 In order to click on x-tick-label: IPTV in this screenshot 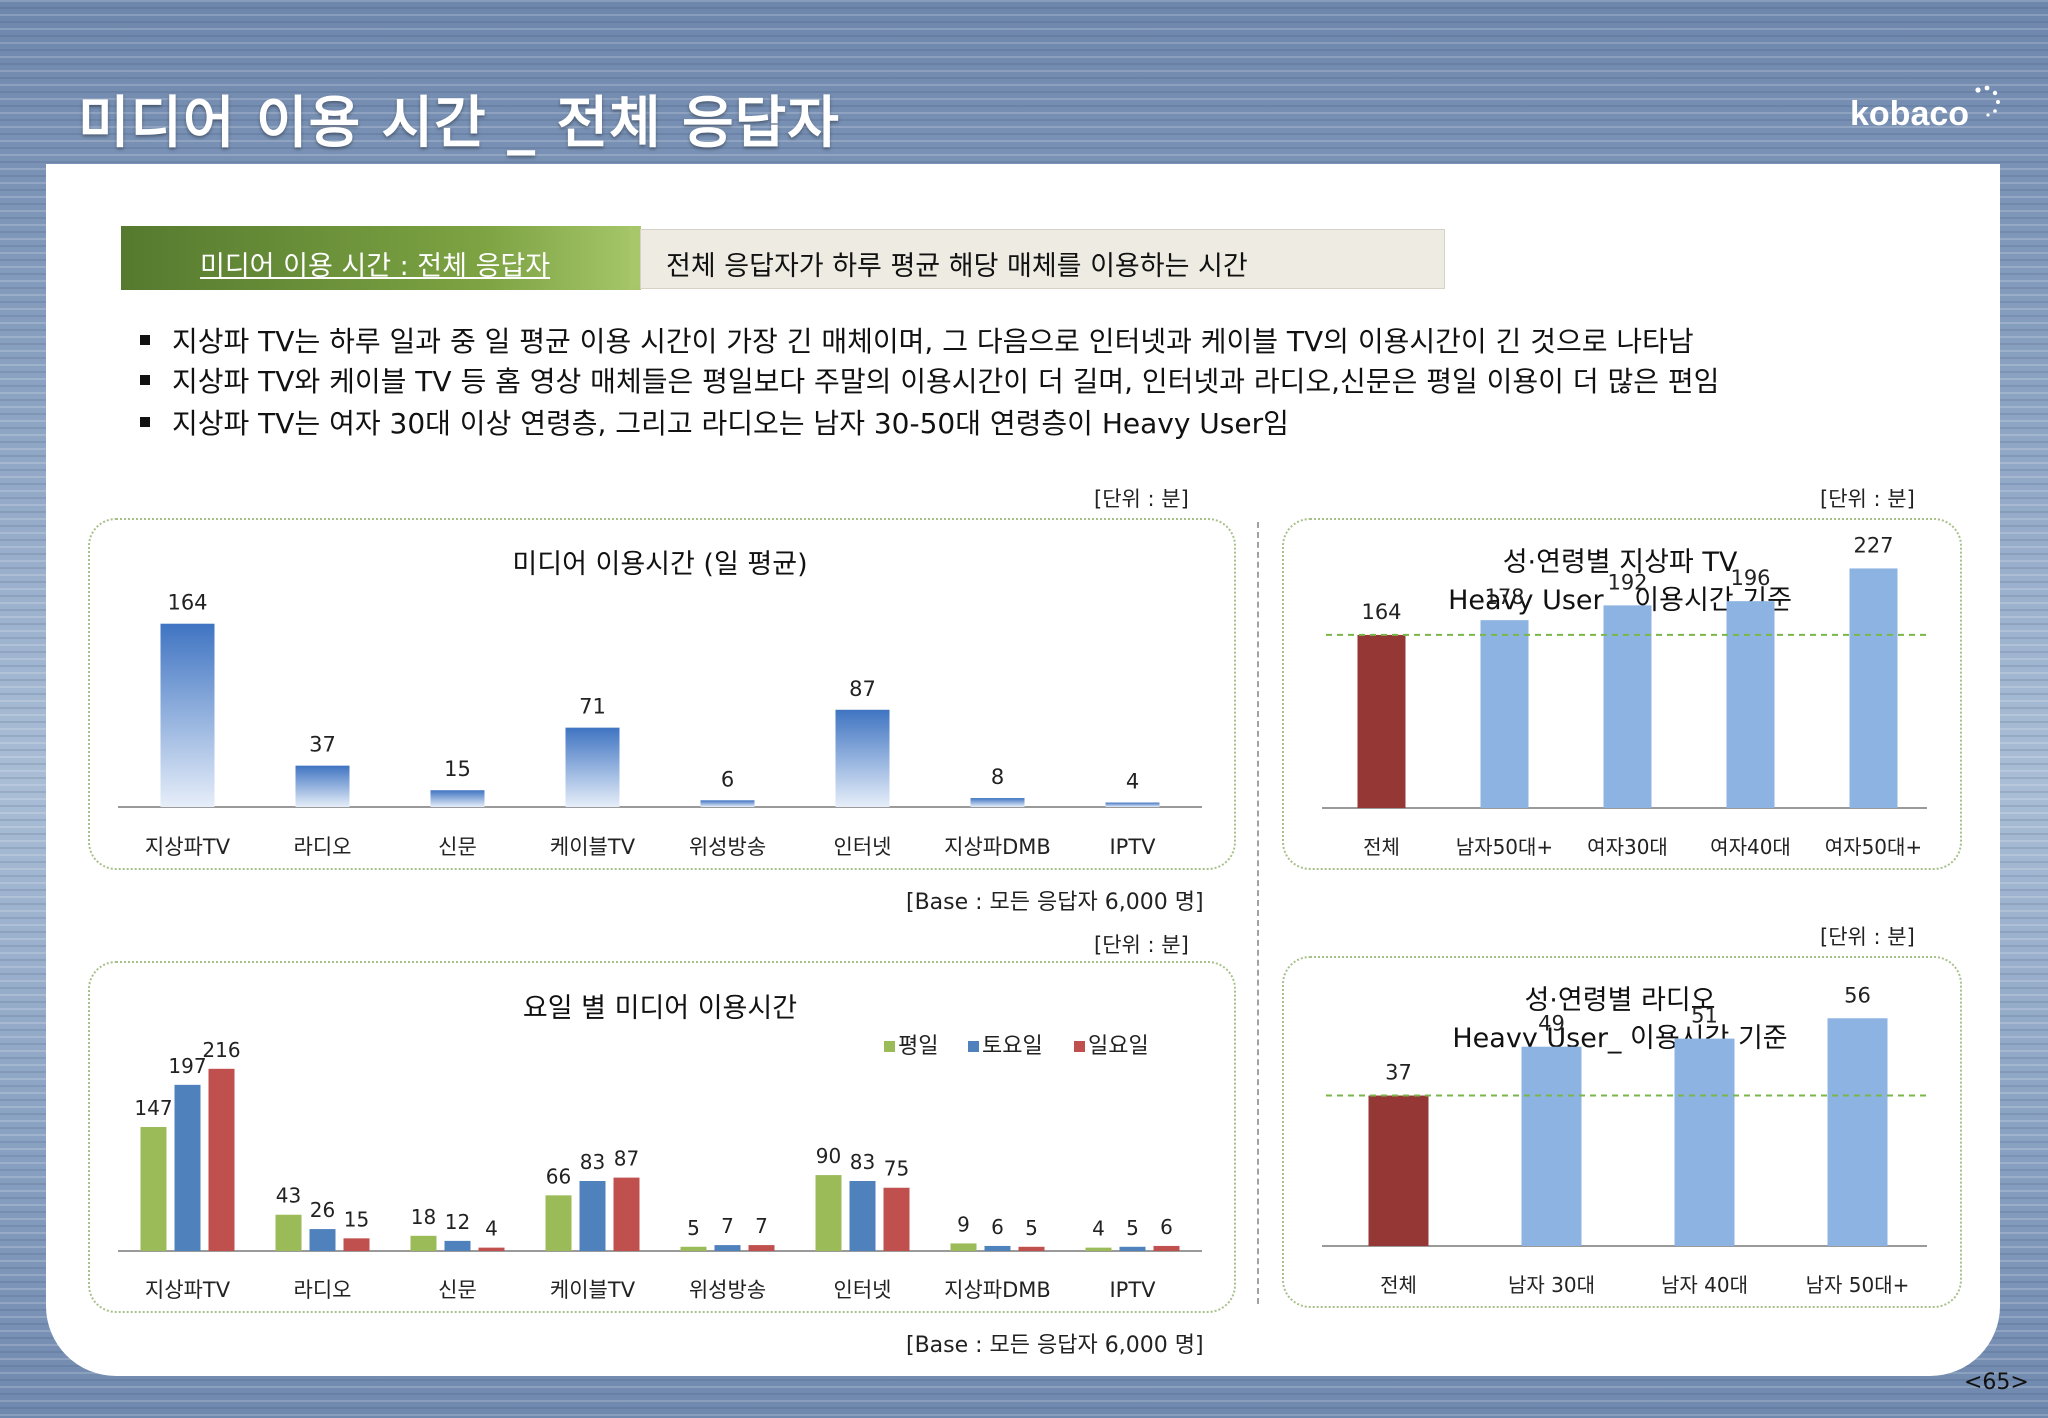, I will do `click(1132, 1290)`.